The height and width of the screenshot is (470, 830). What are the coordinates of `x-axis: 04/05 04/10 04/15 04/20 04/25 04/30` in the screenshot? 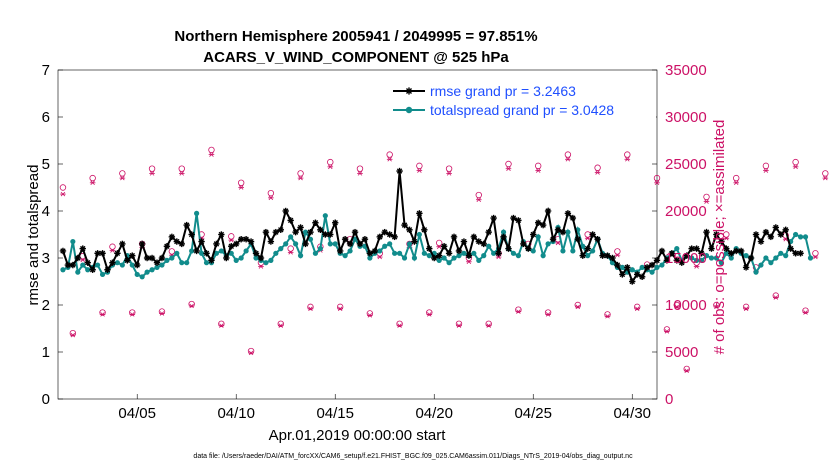 It's located at (384, 408).